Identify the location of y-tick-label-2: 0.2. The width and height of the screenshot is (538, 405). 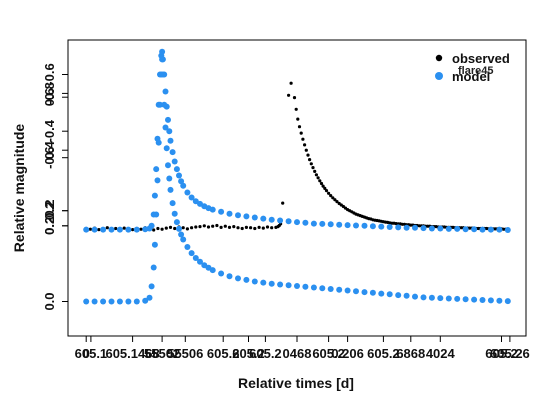
(49, 211).